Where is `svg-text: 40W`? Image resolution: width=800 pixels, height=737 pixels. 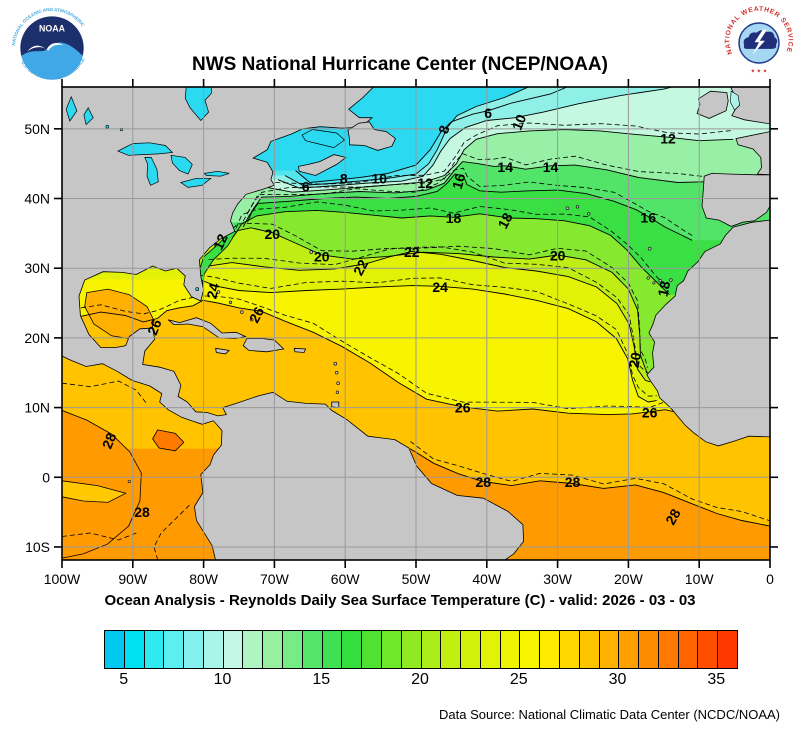
svg-text: 40W is located at coordinates (487, 579).